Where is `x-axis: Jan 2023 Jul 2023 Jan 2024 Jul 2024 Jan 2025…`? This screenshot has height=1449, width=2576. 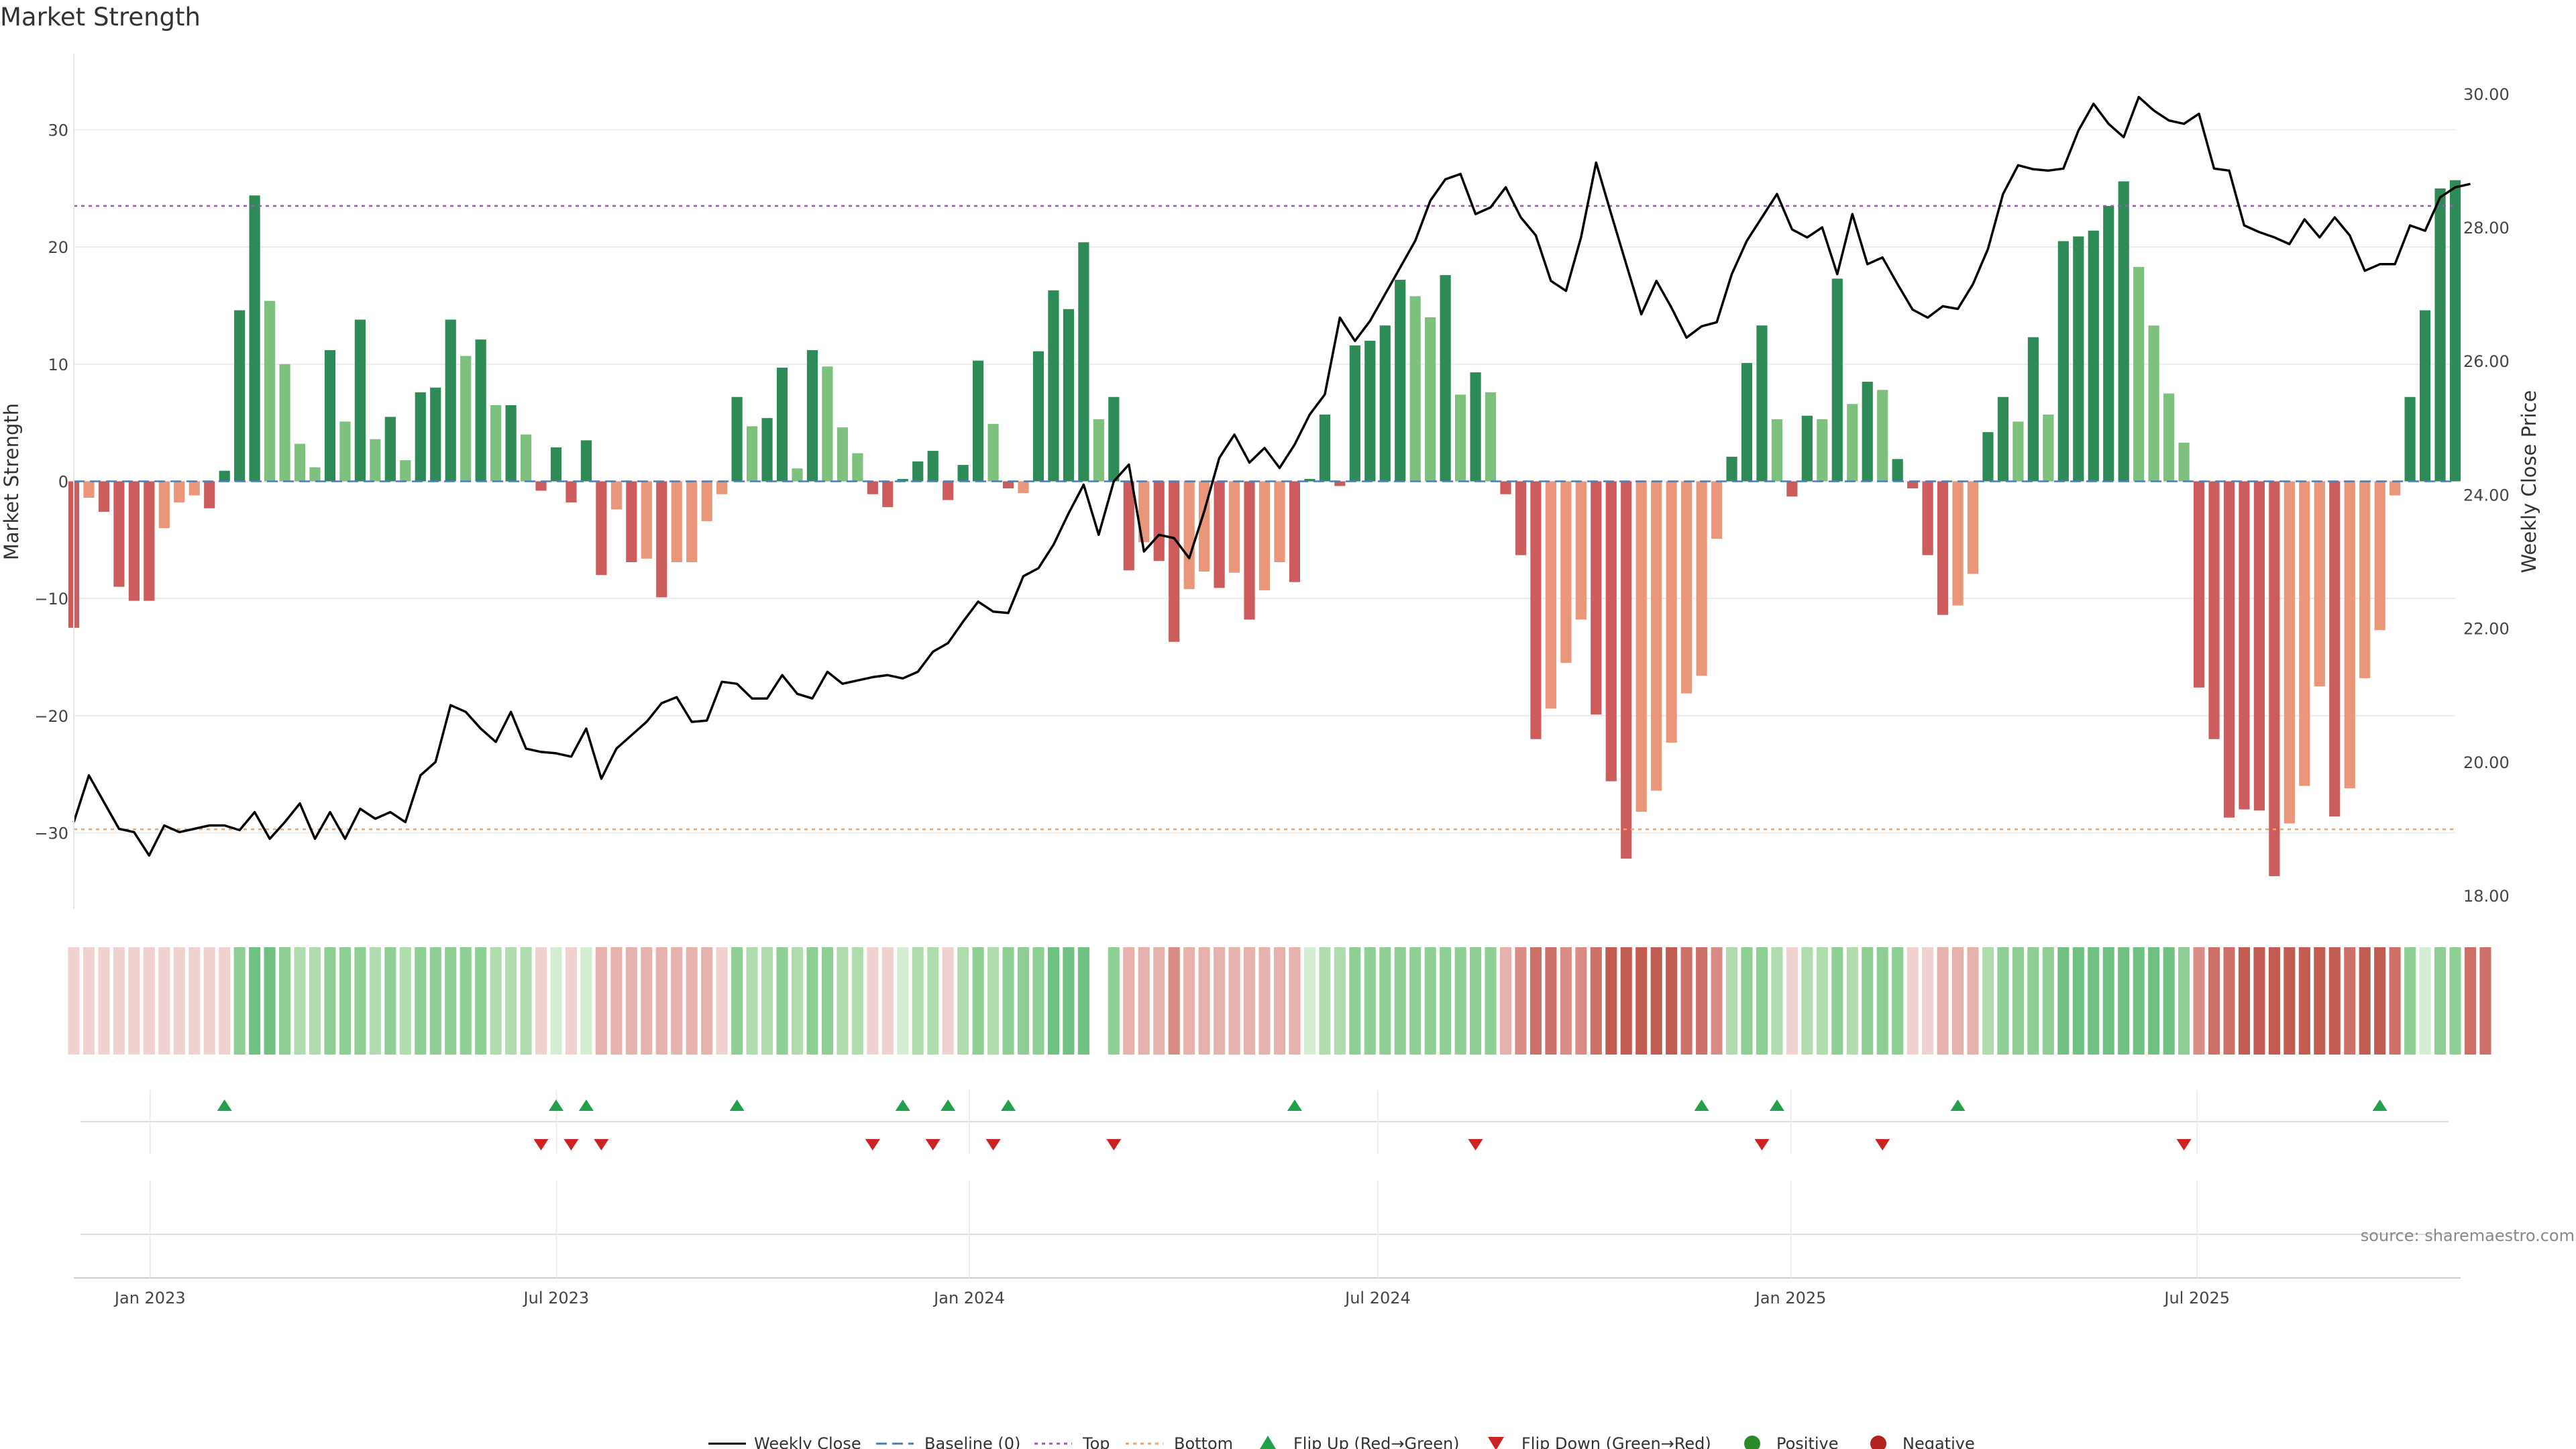
x-axis: Jan 2023 Jul 2023 Jan 2024 Jul 2024 Jan 2025… is located at coordinates (1267, 1244).